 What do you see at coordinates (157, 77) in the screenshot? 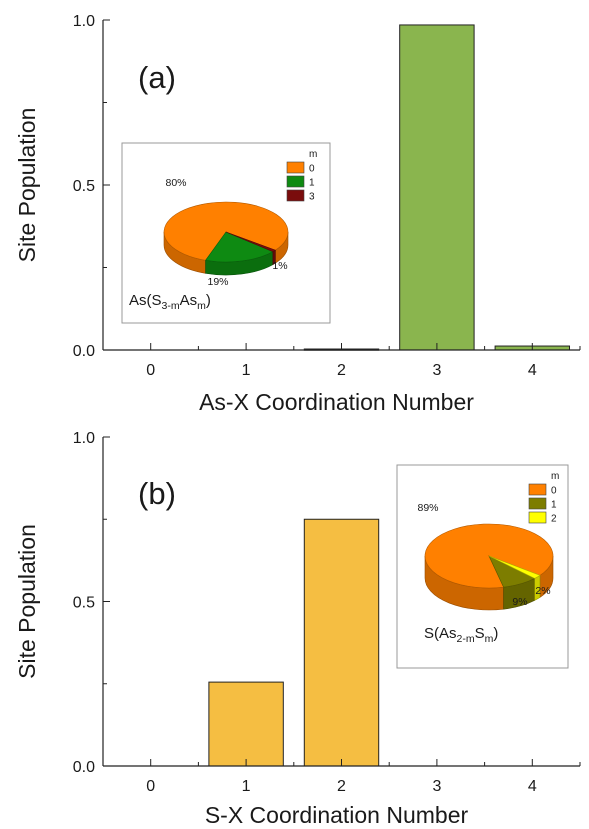
I see `panel-label: (a)` at bounding box center [157, 77].